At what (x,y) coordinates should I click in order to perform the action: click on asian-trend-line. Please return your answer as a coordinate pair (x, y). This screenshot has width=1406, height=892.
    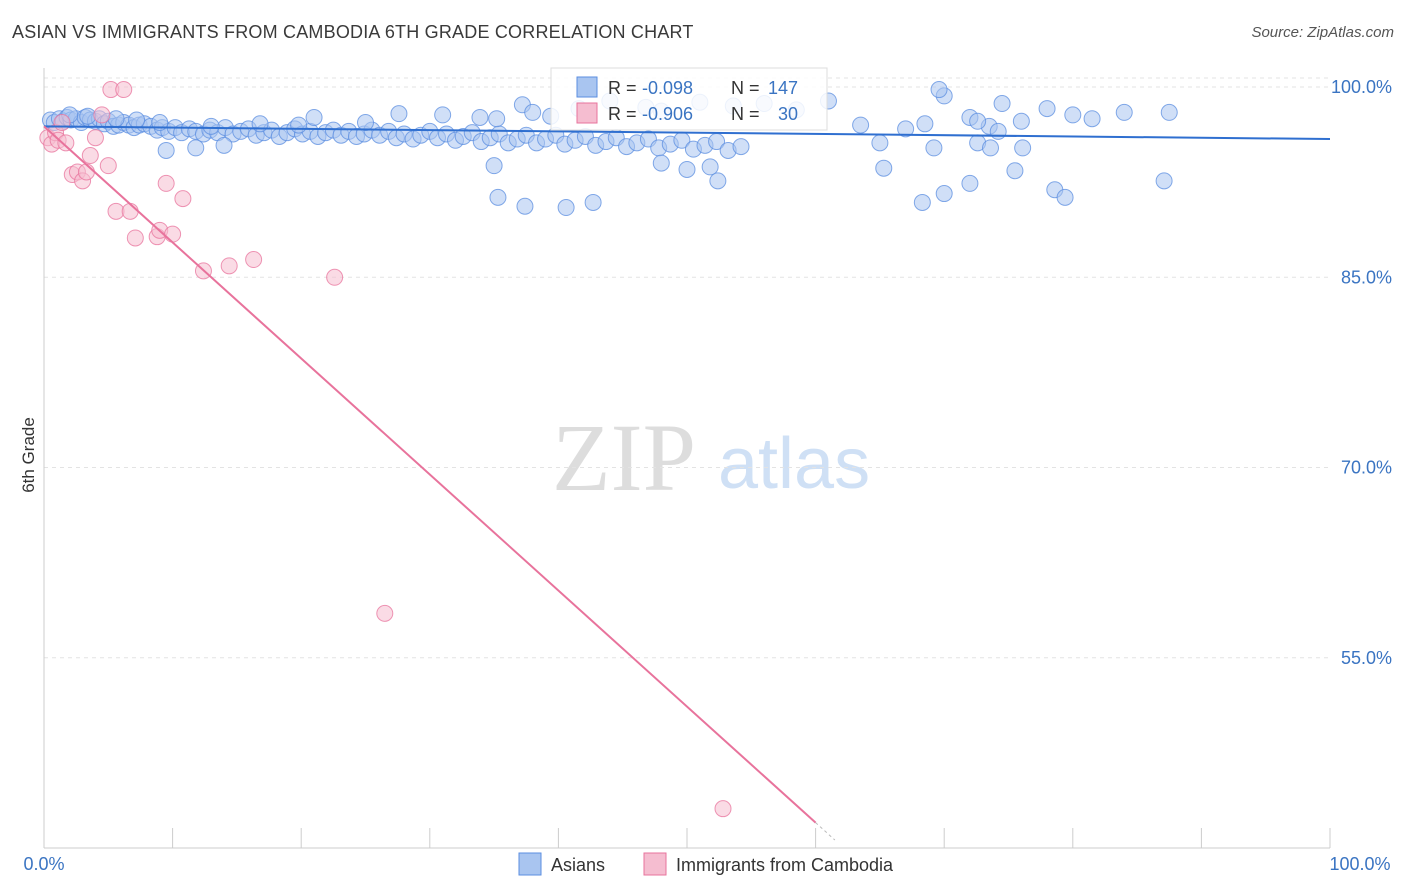
    Looking at the image, I should click on (687, 133).